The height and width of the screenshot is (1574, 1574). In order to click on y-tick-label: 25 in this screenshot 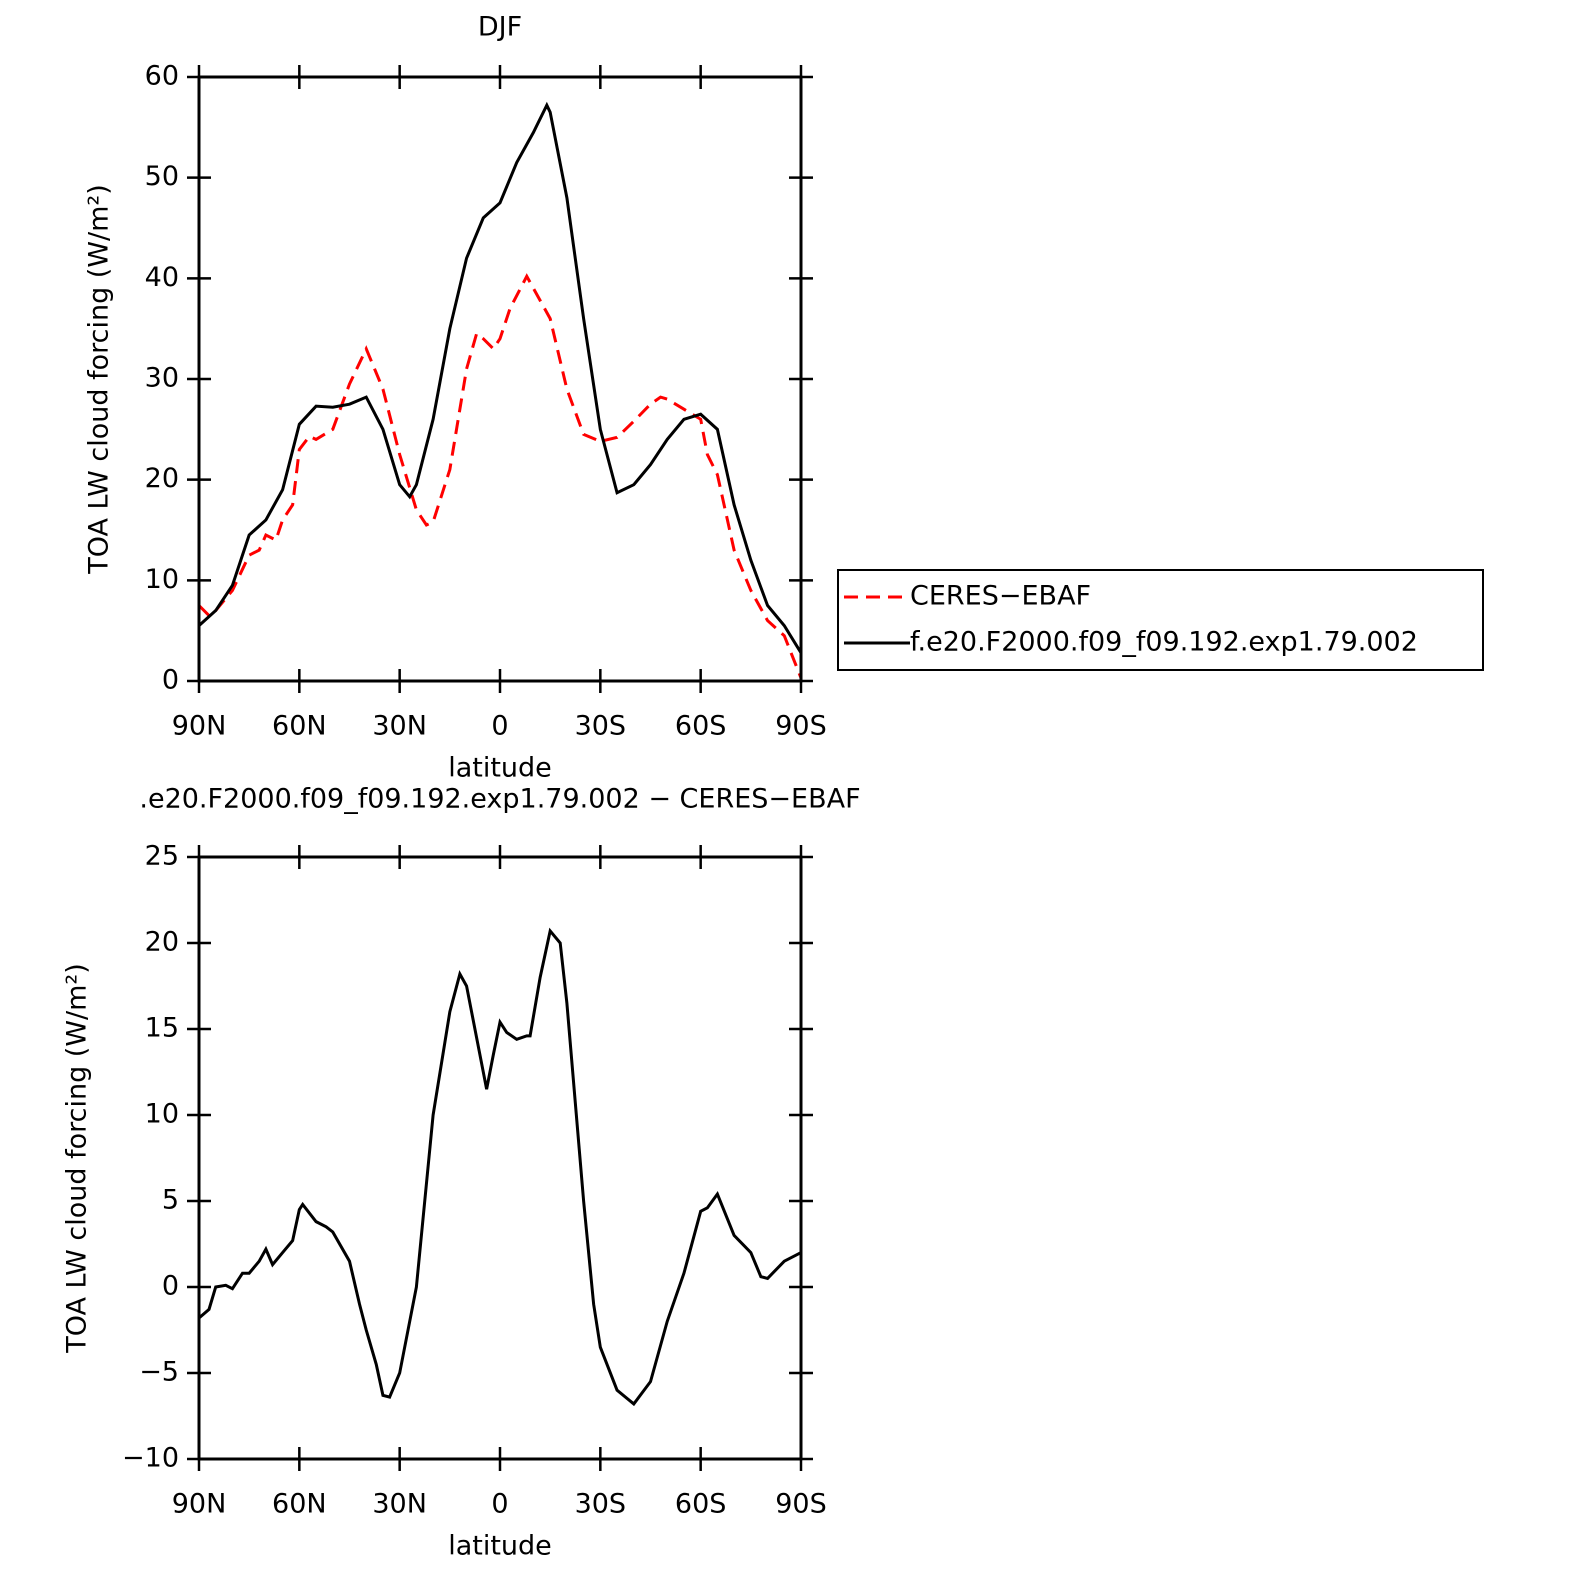, I will do `click(162, 856)`.